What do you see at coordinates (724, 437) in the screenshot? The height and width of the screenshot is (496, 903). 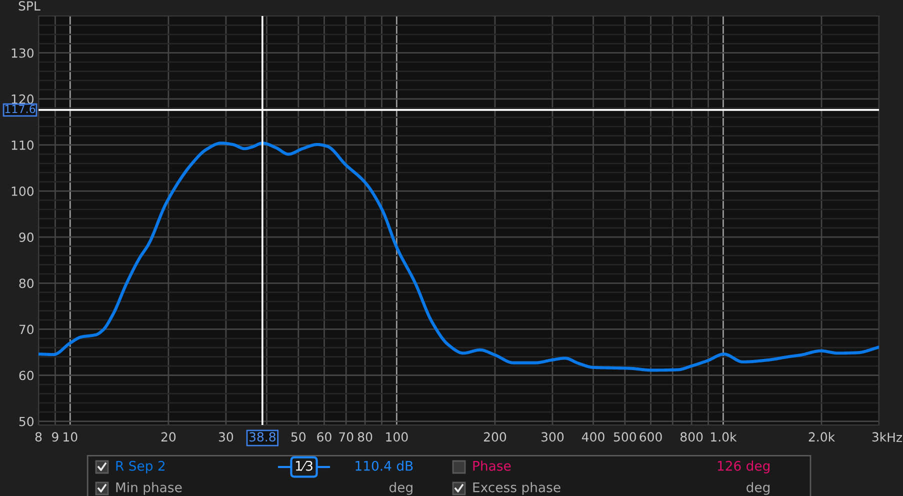 I see `x-tick-label: 1.0k` at bounding box center [724, 437].